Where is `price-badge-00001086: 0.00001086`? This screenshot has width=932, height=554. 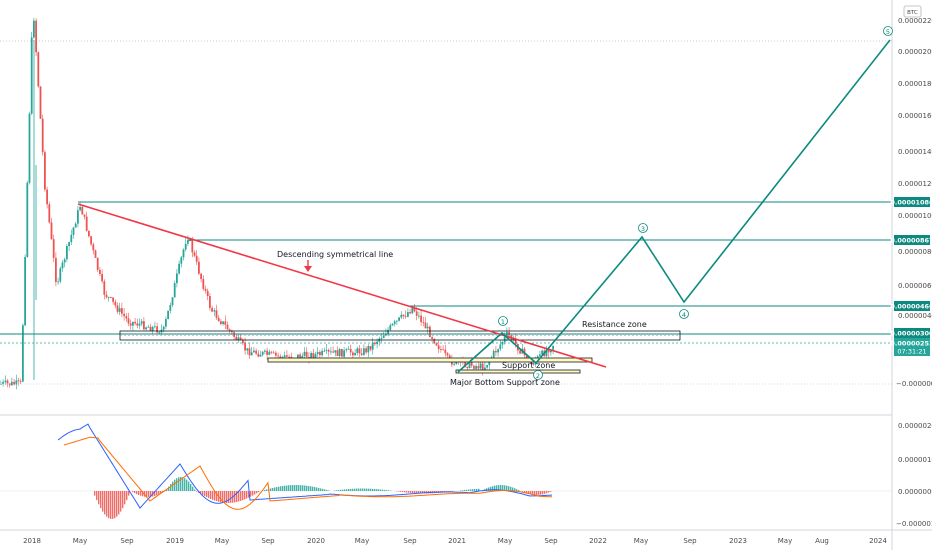
price-badge-00001086: 0.00001086 is located at coordinates (911, 202).